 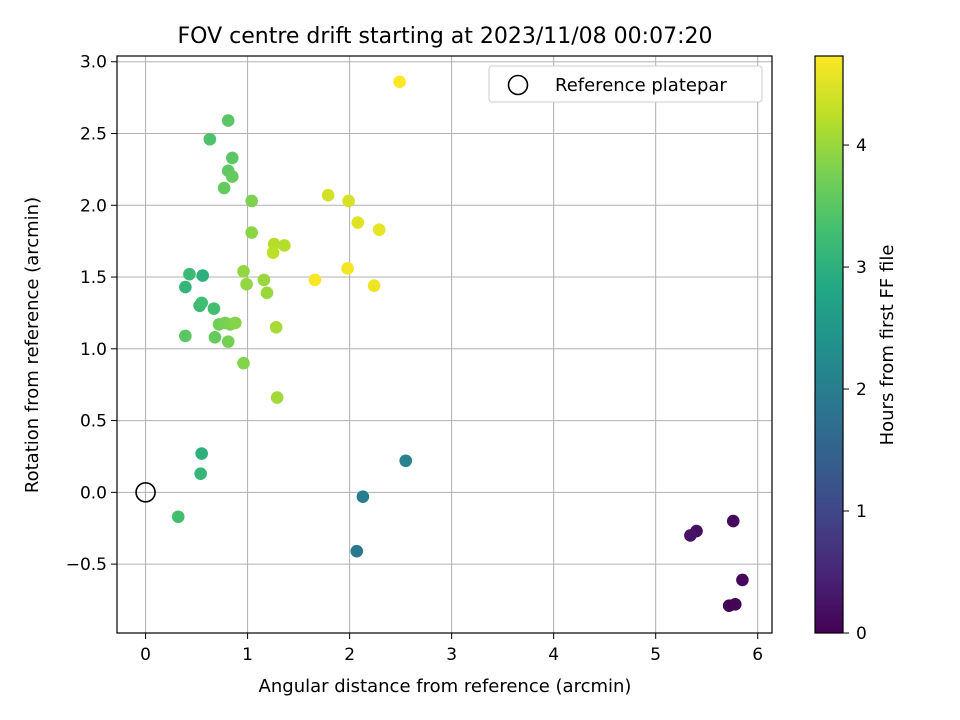 What do you see at coordinates (855, 390) in the screenshot?
I see `colorbar-ticks: 0 1 2 3 4` at bounding box center [855, 390].